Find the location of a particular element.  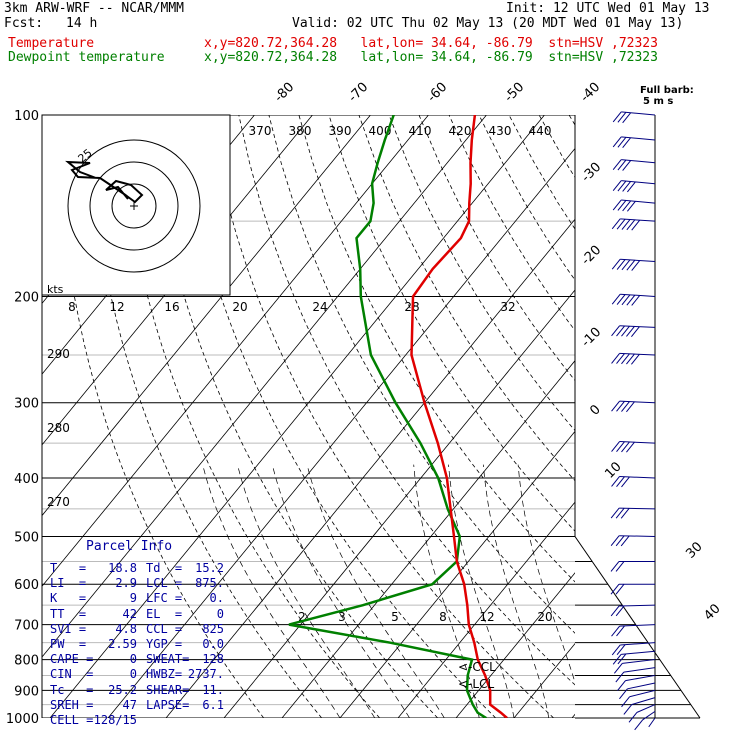

parcel-info-cell: PW = is located at coordinates (68, 644).